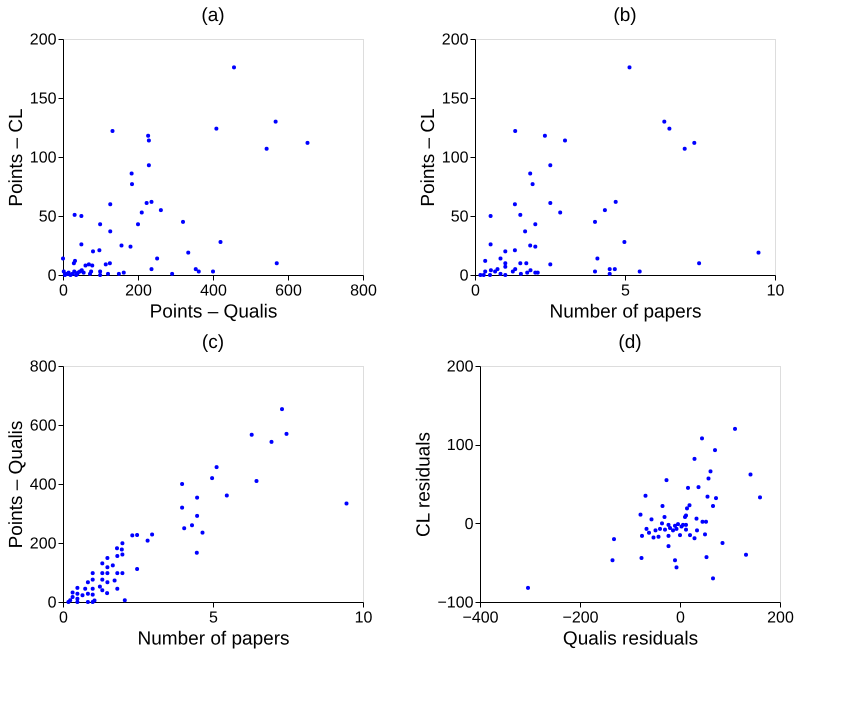  Describe the element at coordinates (213, 15) in the screenshot. I see `chart-title: (a)` at that location.